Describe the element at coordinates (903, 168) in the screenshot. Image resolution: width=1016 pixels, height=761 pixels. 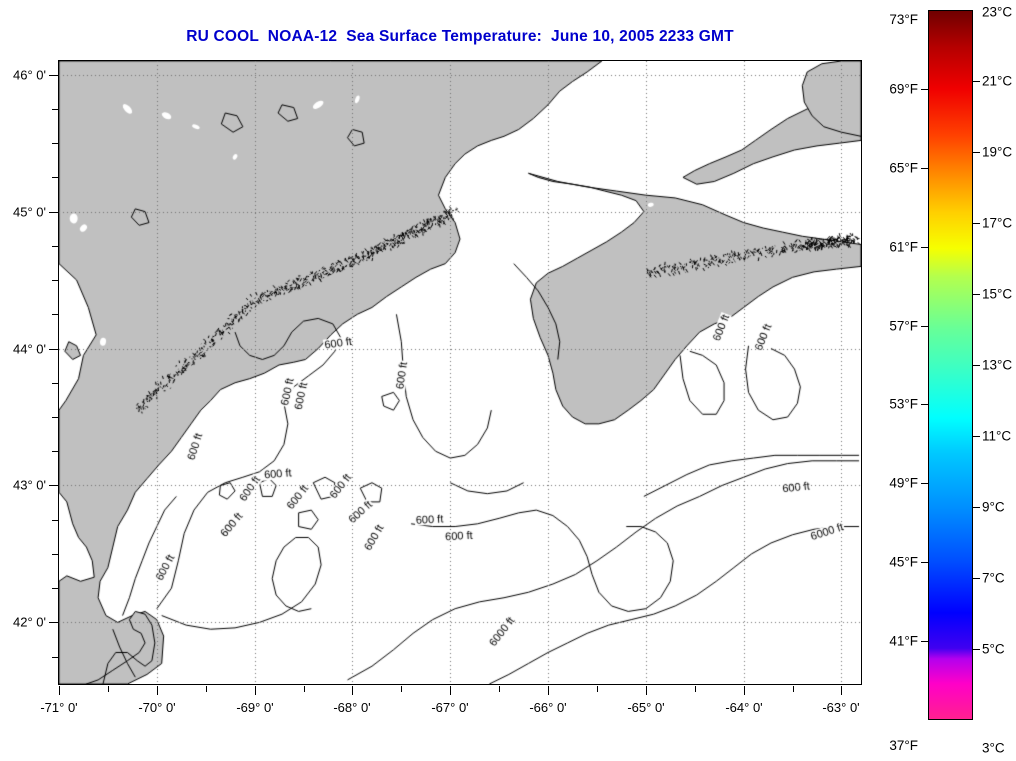
I see `colorbar-label-fahrenheit: 65°F` at that location.